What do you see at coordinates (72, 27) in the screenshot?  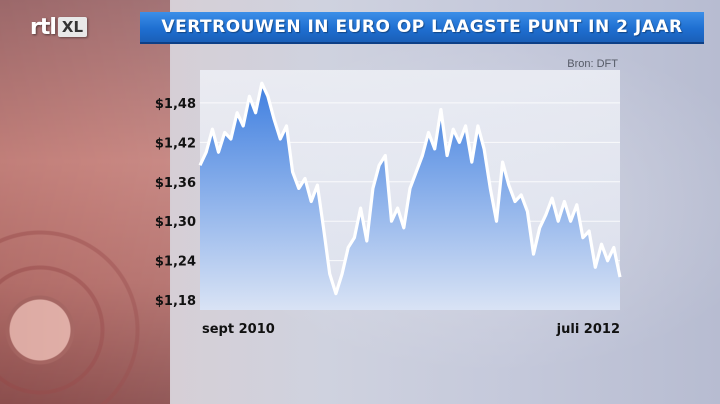 I see `logo-badge: XL` at bounding box center [72, 27].